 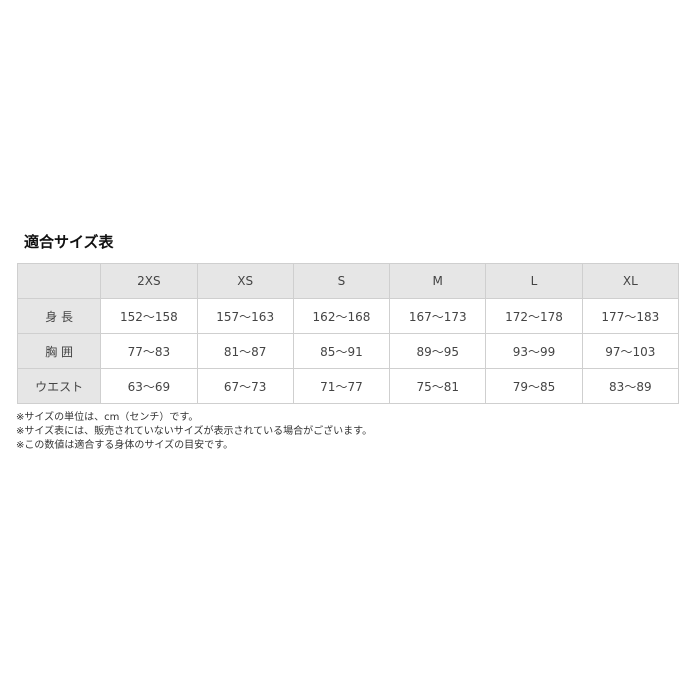 I want to click on table-cell: 172～178, so click(x=534, y=316).